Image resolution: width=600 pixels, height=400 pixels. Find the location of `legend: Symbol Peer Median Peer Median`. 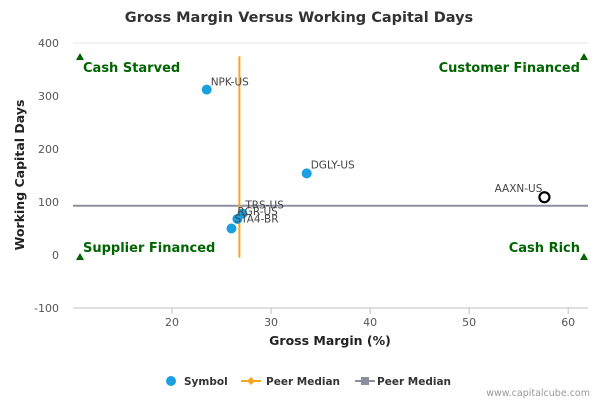

legend: Symbol Peer Median Peer Median is located at coordinates (308, 382).